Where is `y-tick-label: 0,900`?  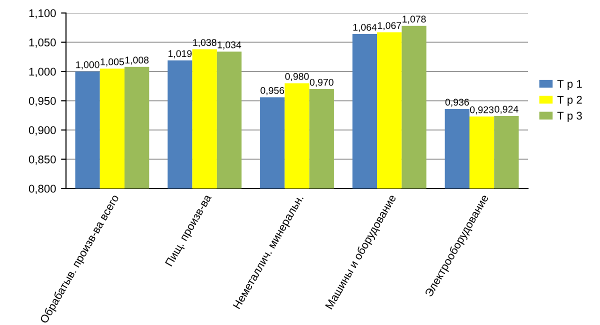 y-tick-label: 0,900 is located at coordinates (42, 131).